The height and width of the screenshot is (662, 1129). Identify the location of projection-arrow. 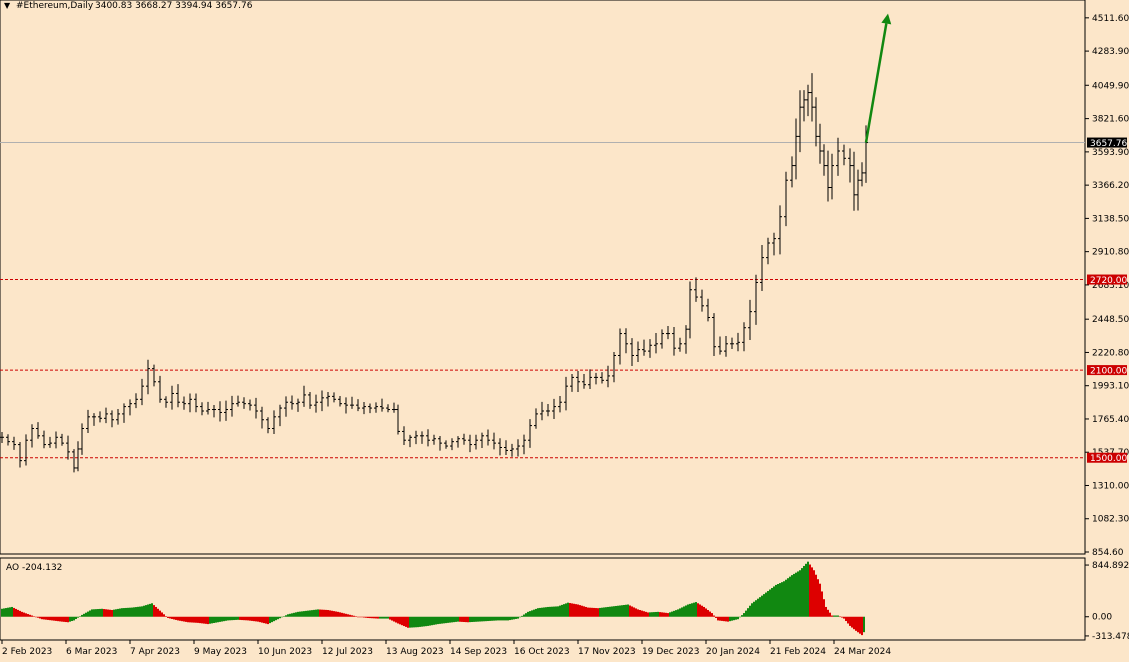
(878, 78).